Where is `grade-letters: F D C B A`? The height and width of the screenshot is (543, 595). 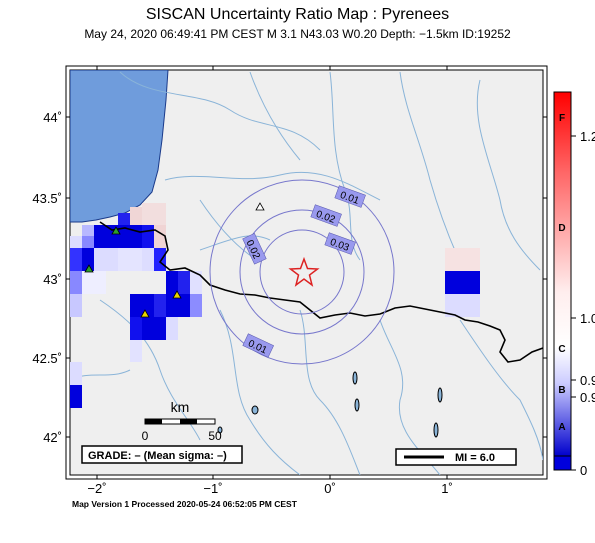
grade-letters: F D C B A is located at coordinates (561, 273).